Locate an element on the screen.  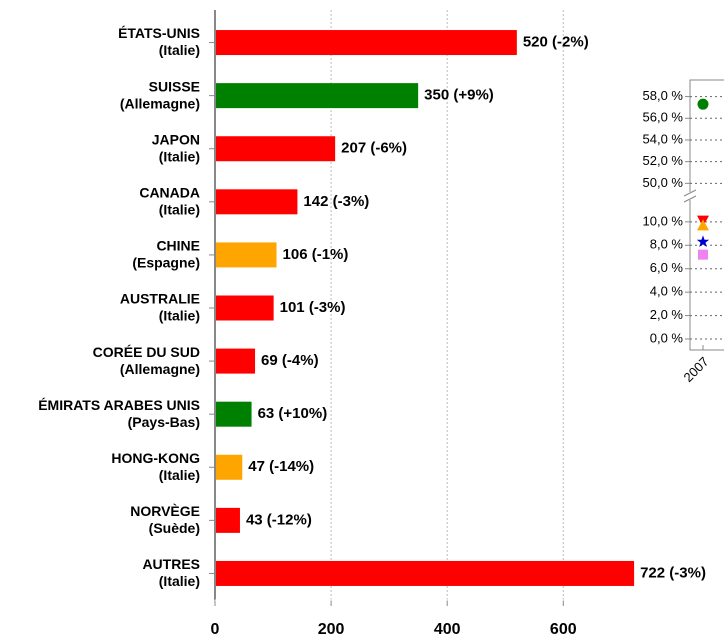
category-label: AUSTRALIE is located at coordinates (160, 299).